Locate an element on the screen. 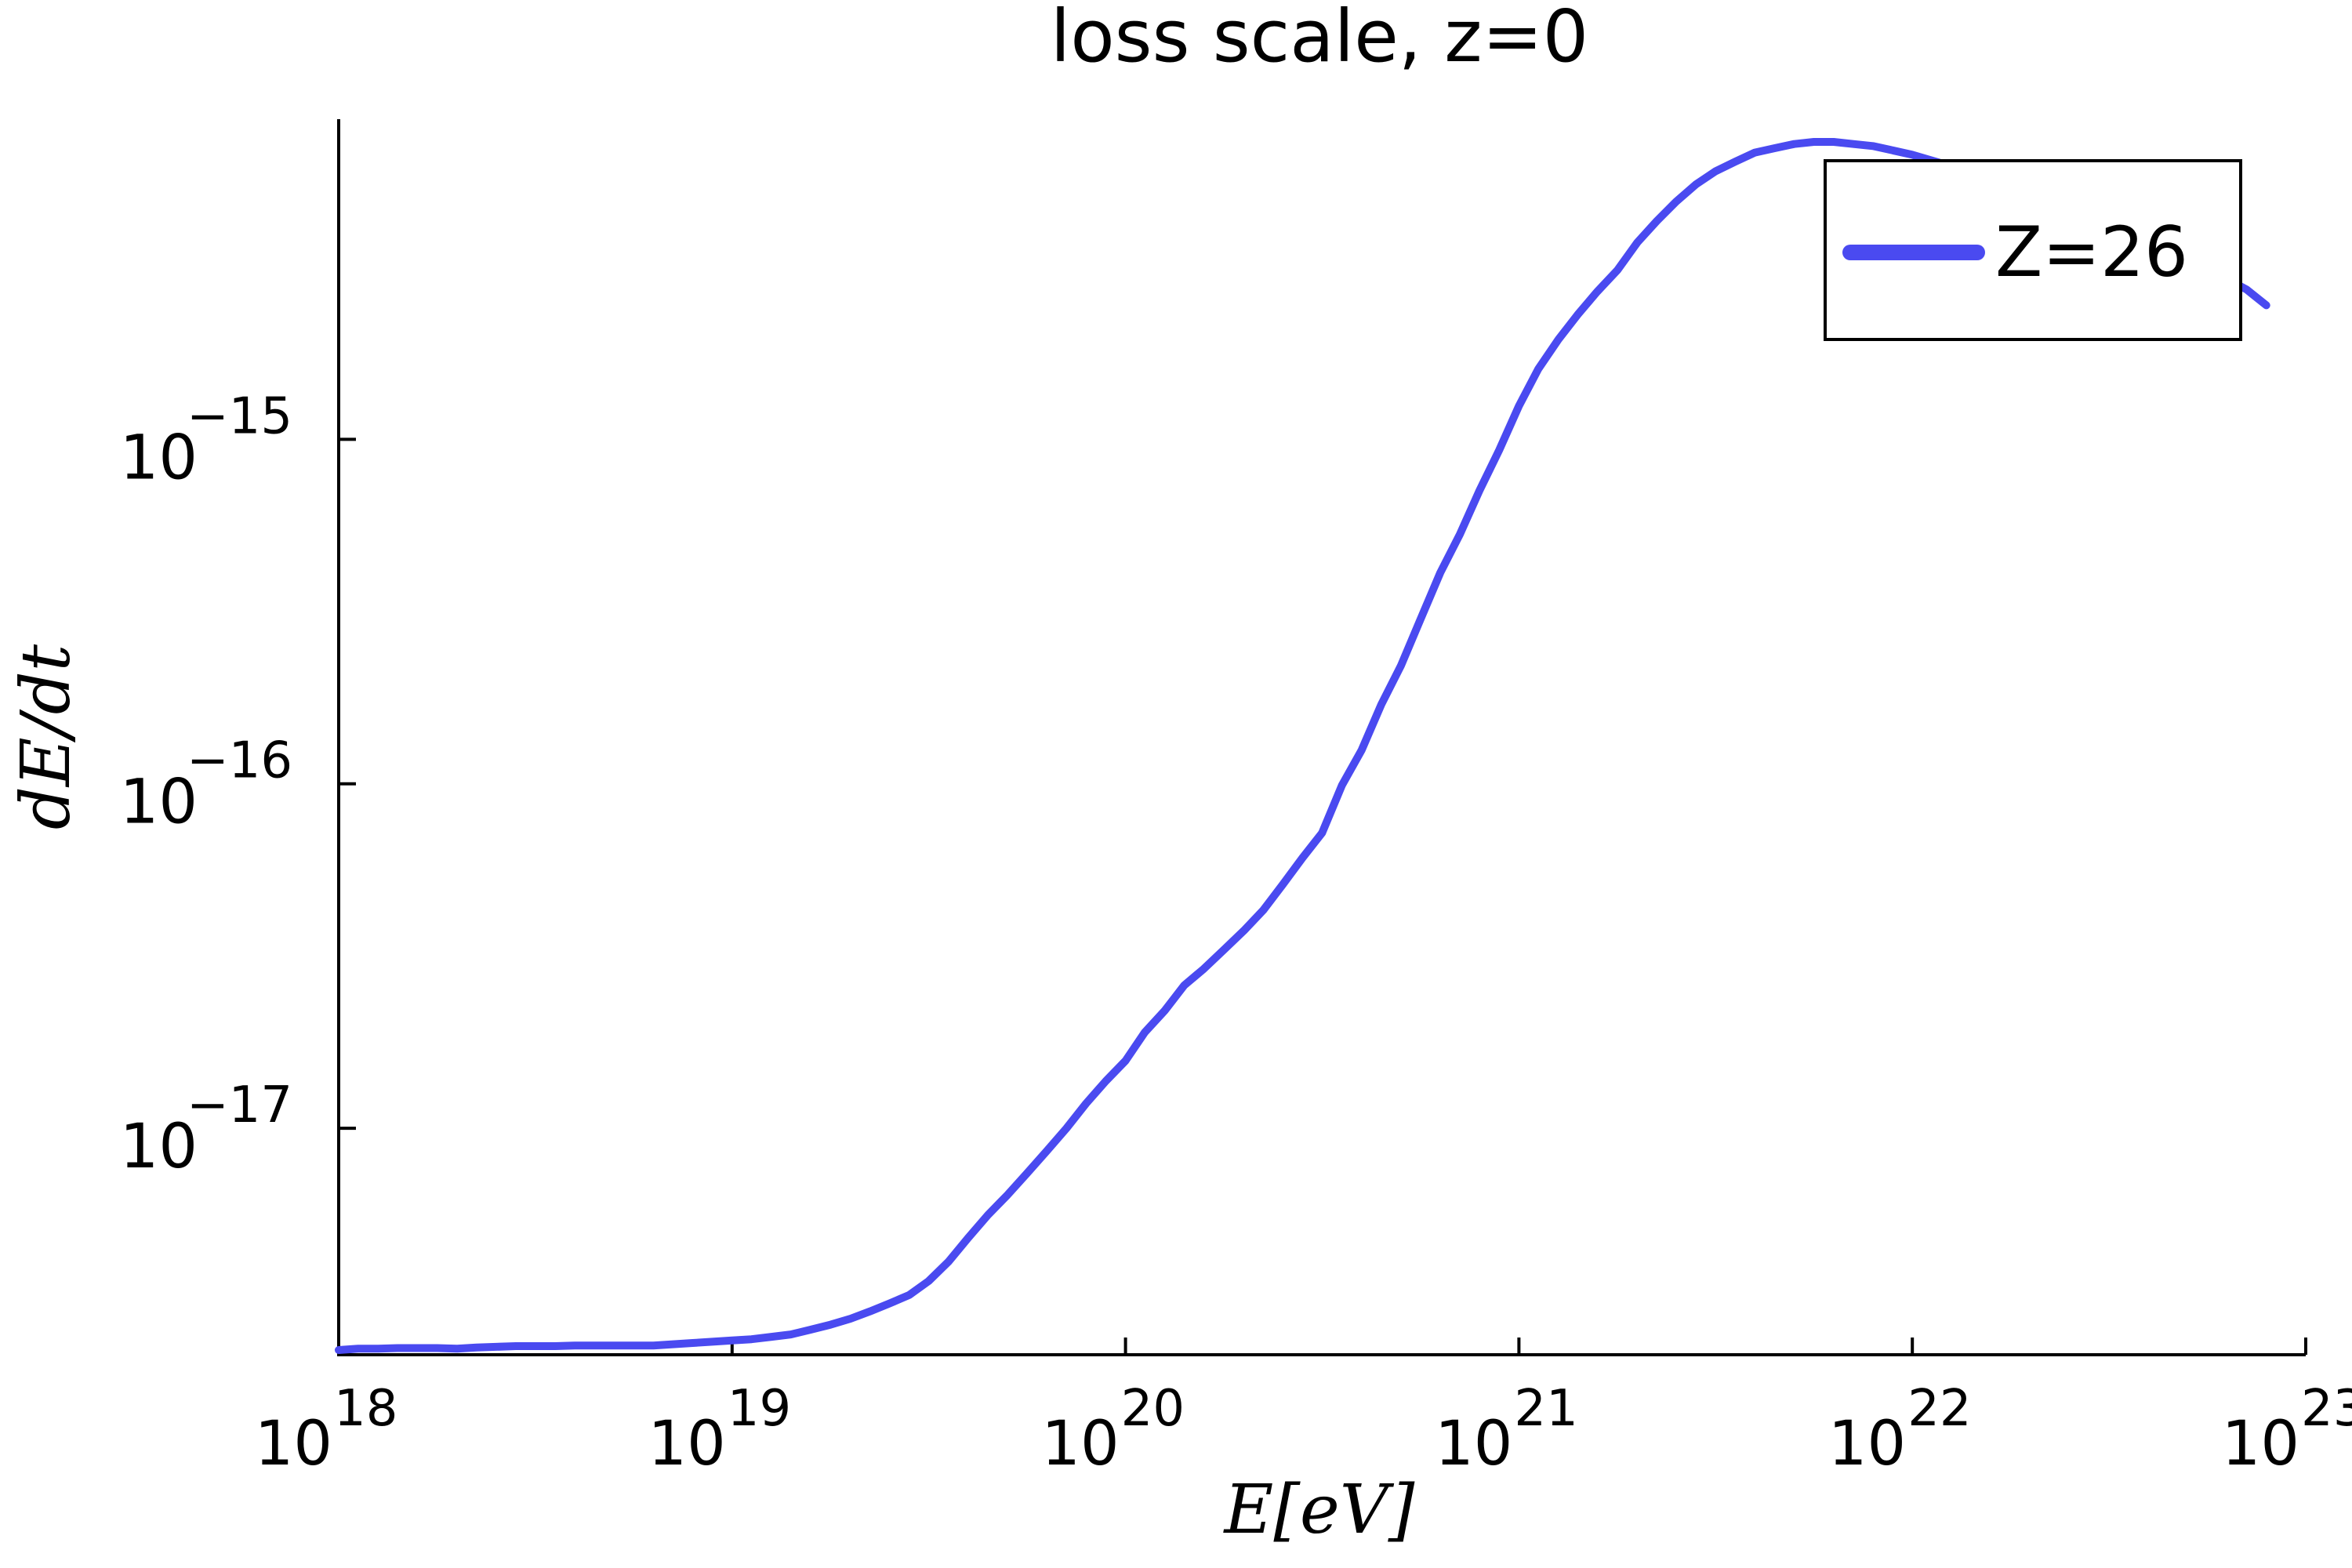  x-tick-exponent: 20 is located at coordinates (1153, 1409).